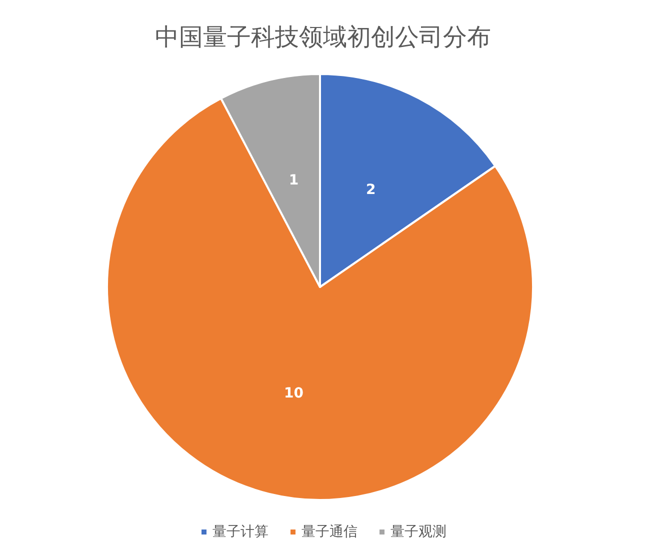  Describe the element at coordinates (330, 532) in the screenshot. I see `legend-label: 量子通信` at that location.